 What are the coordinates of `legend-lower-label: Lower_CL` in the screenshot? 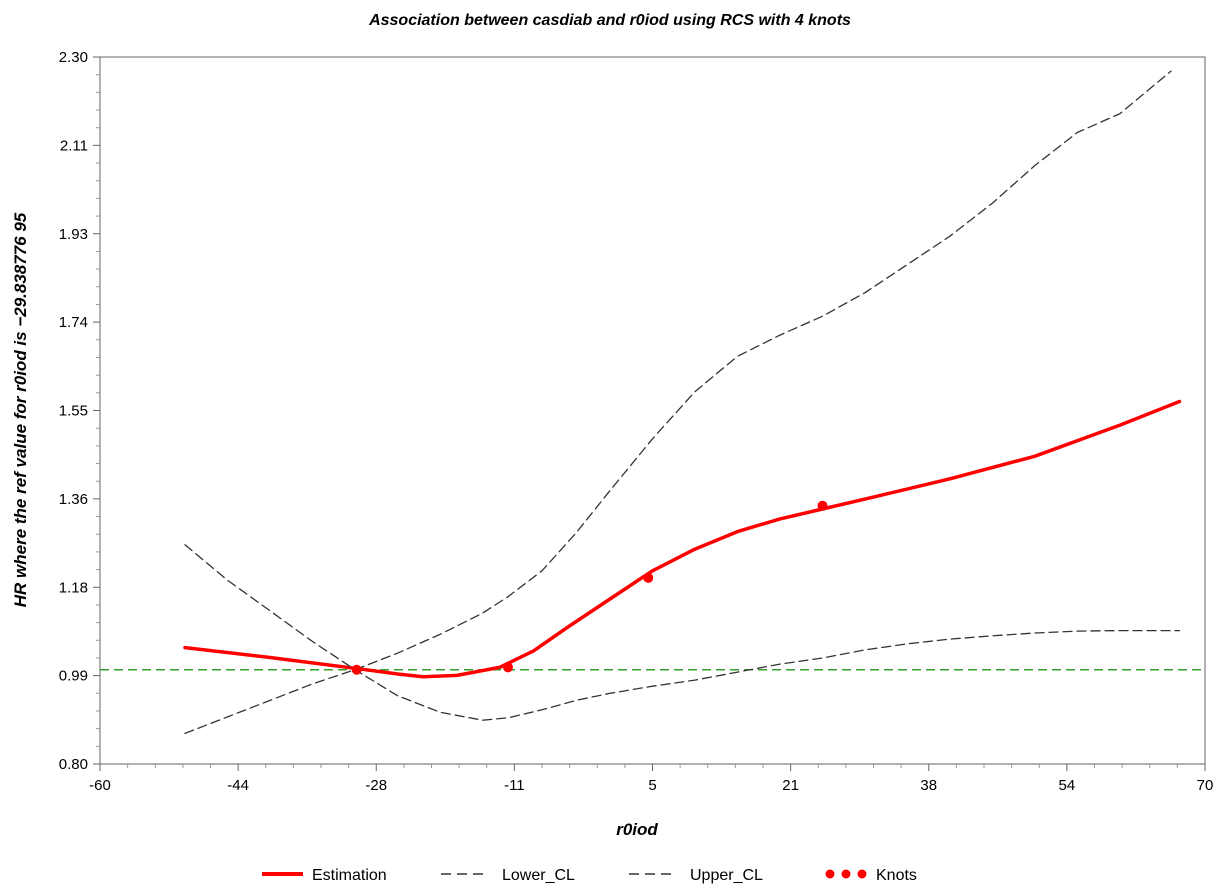 It's located at (538, 875).